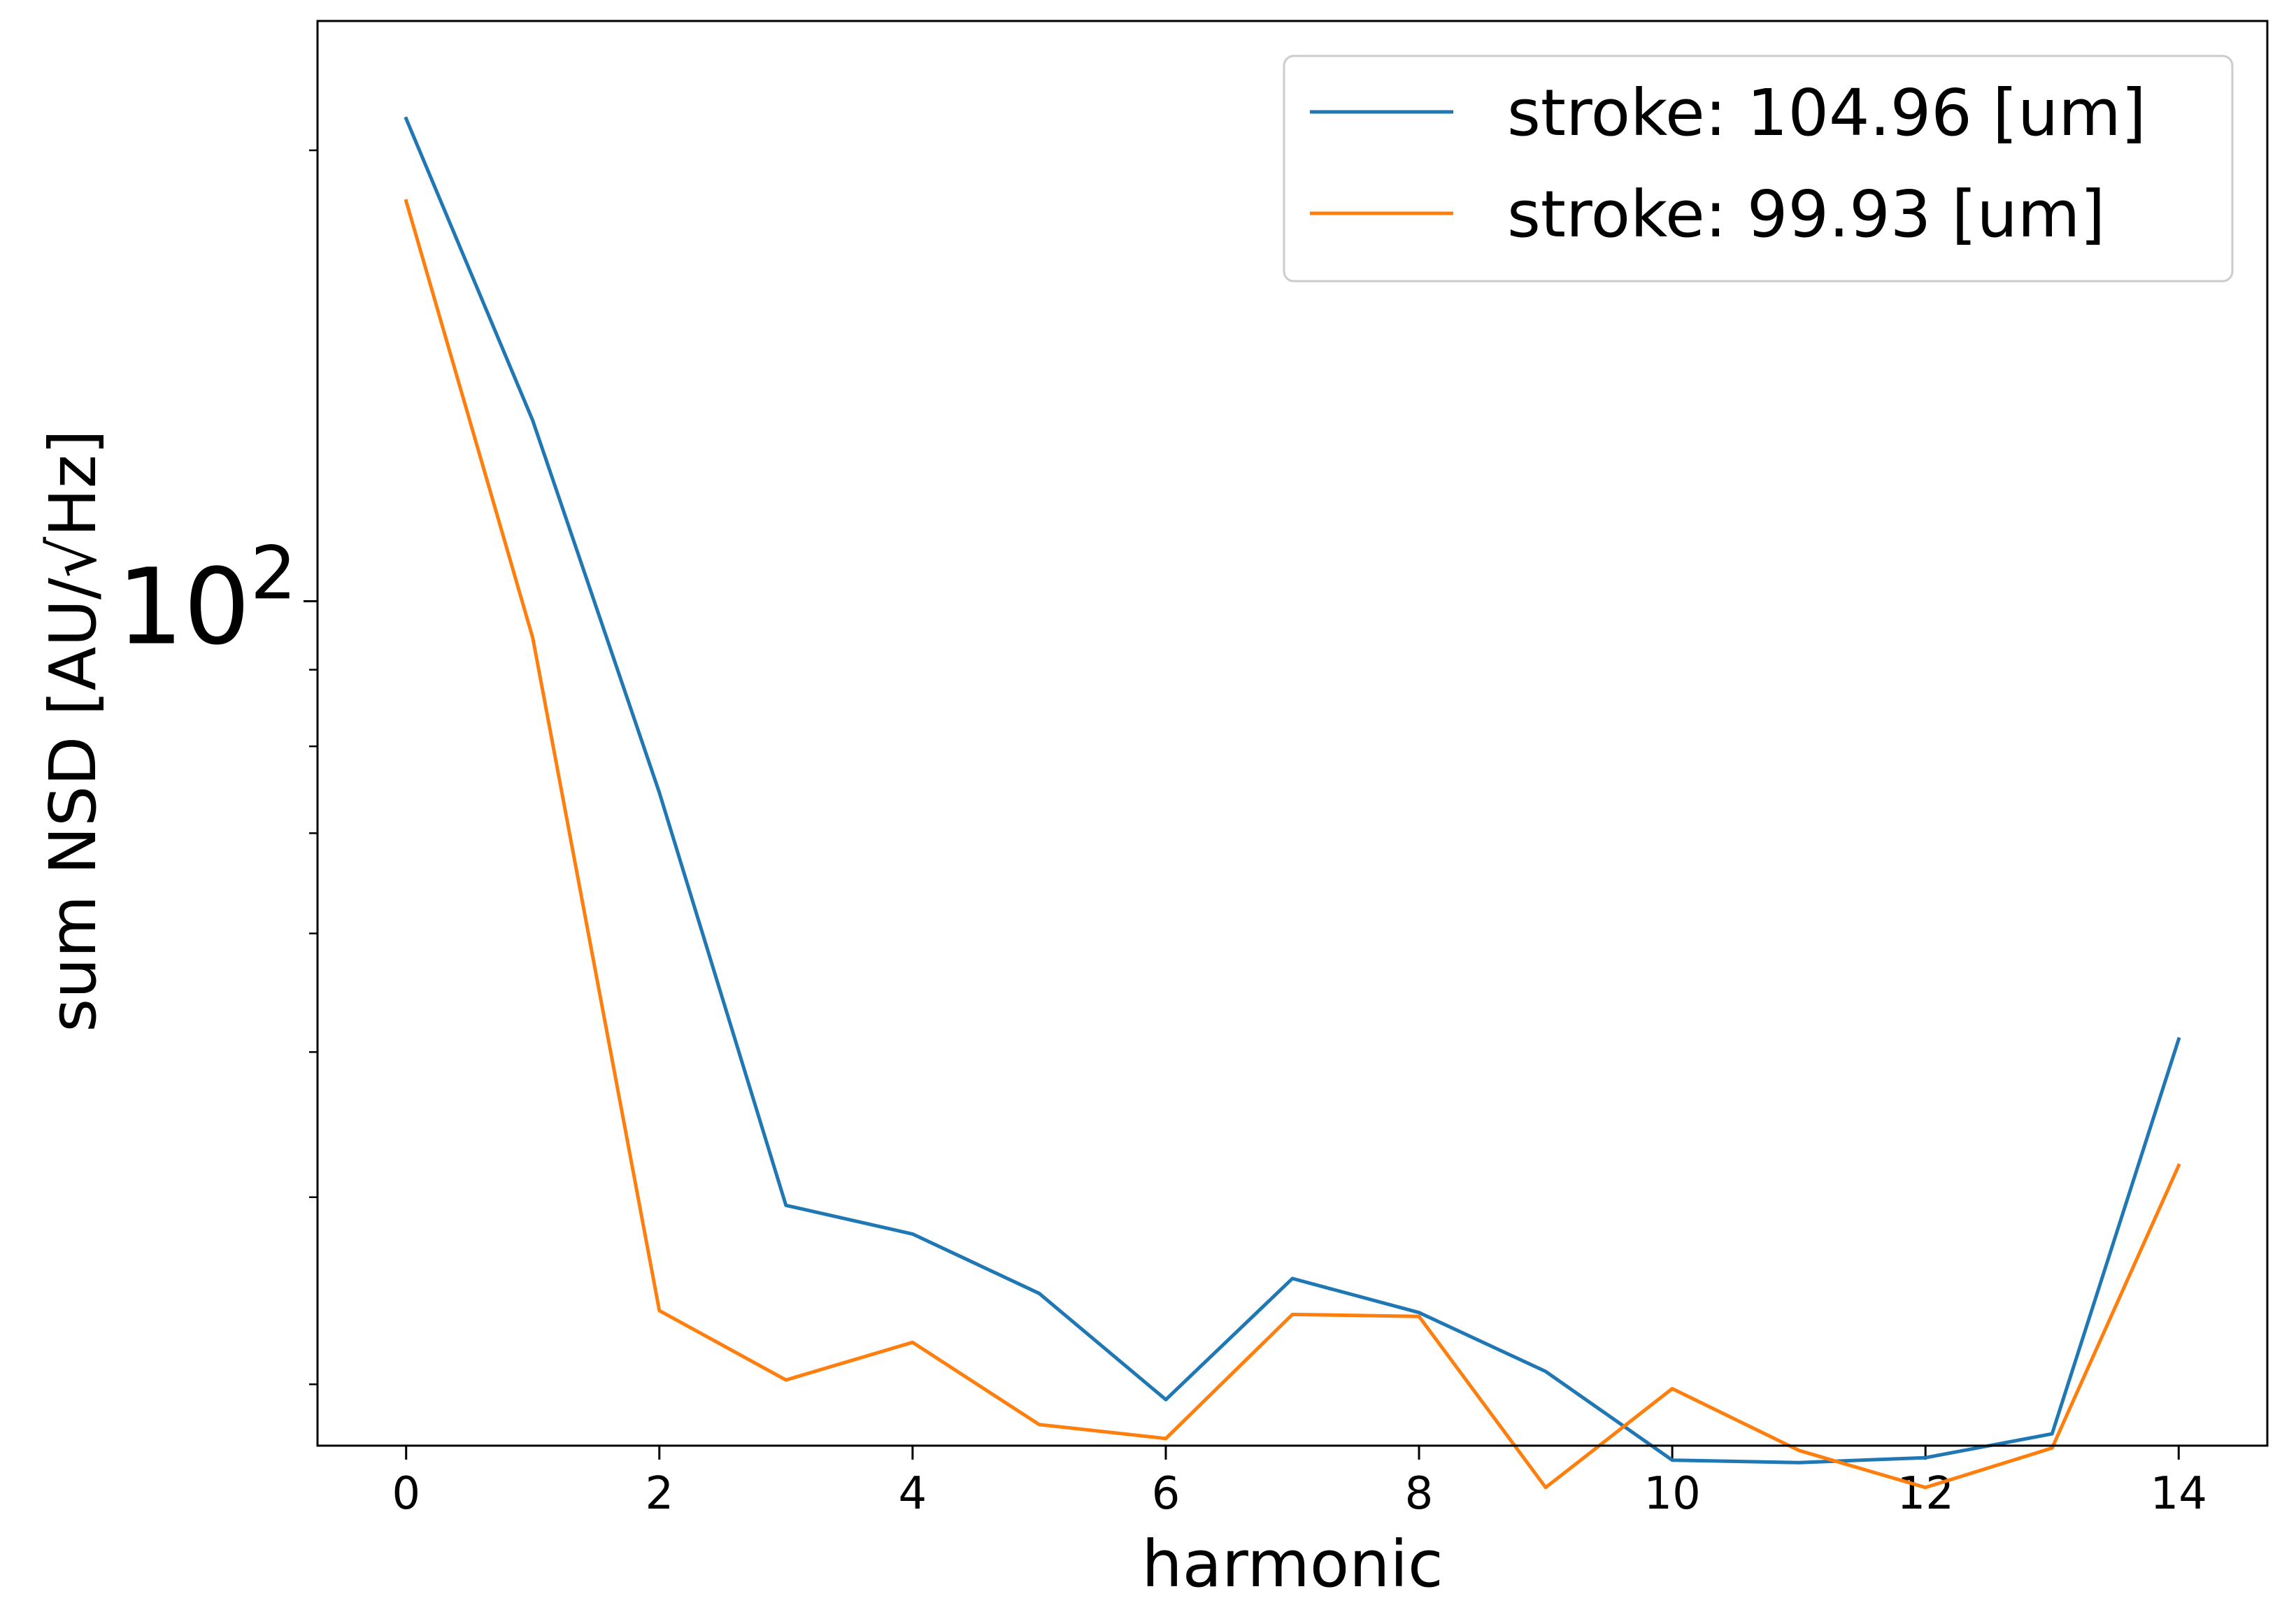  Describe the element at coordinates (1806, 215) in the screenshot. I see `legend-label-2: stroke: 99.93 [um]` at that location.